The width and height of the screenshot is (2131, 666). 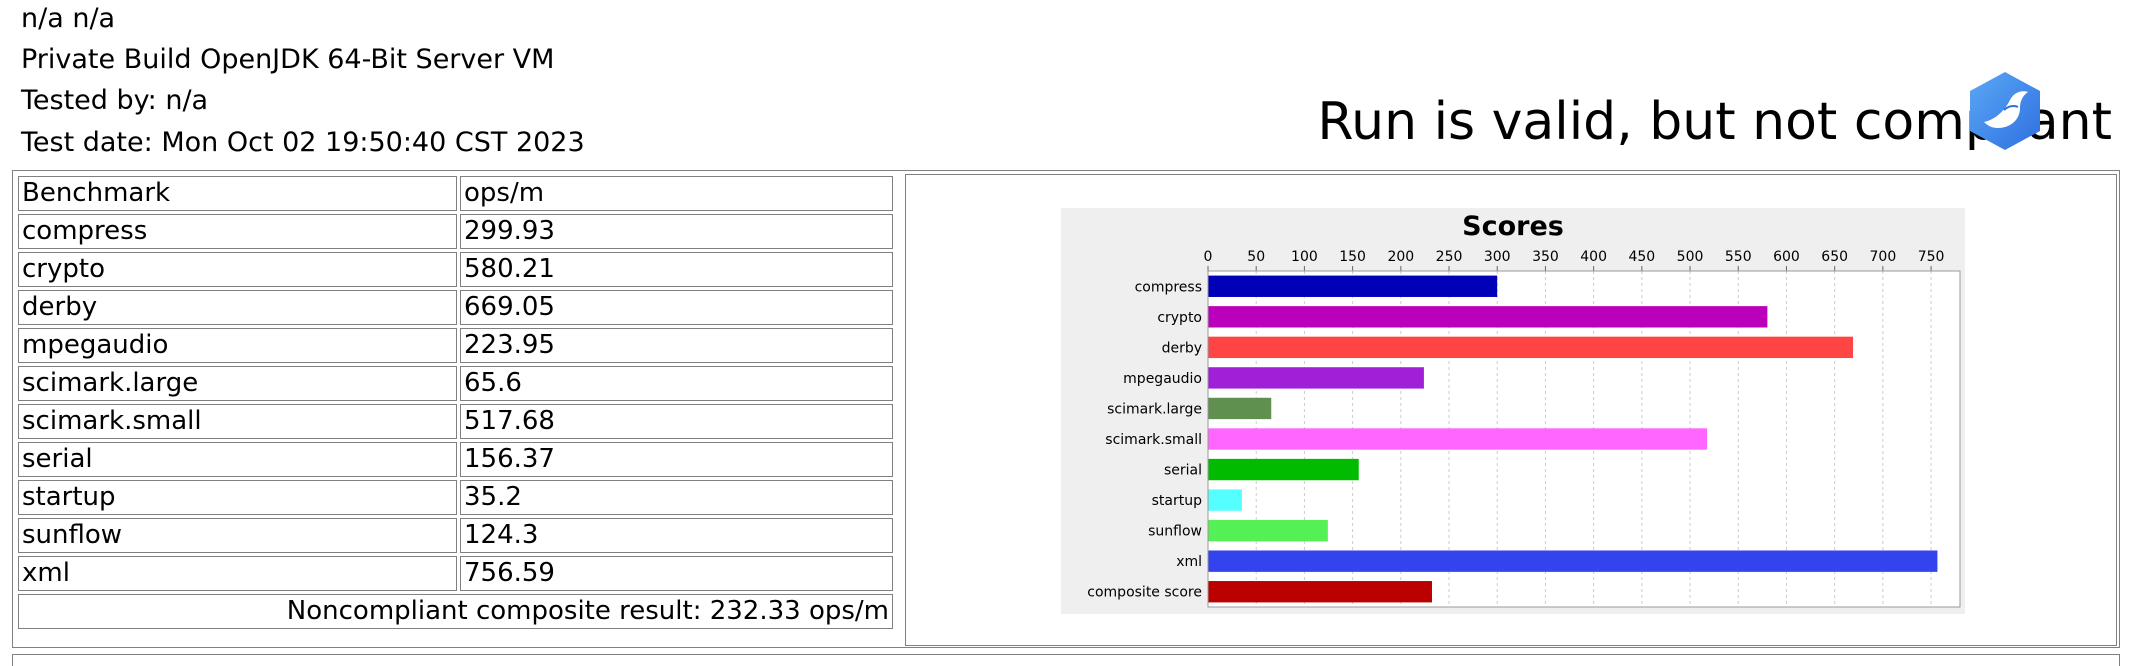 I want to click on category-label: derby, so click(x=1182, y=348).